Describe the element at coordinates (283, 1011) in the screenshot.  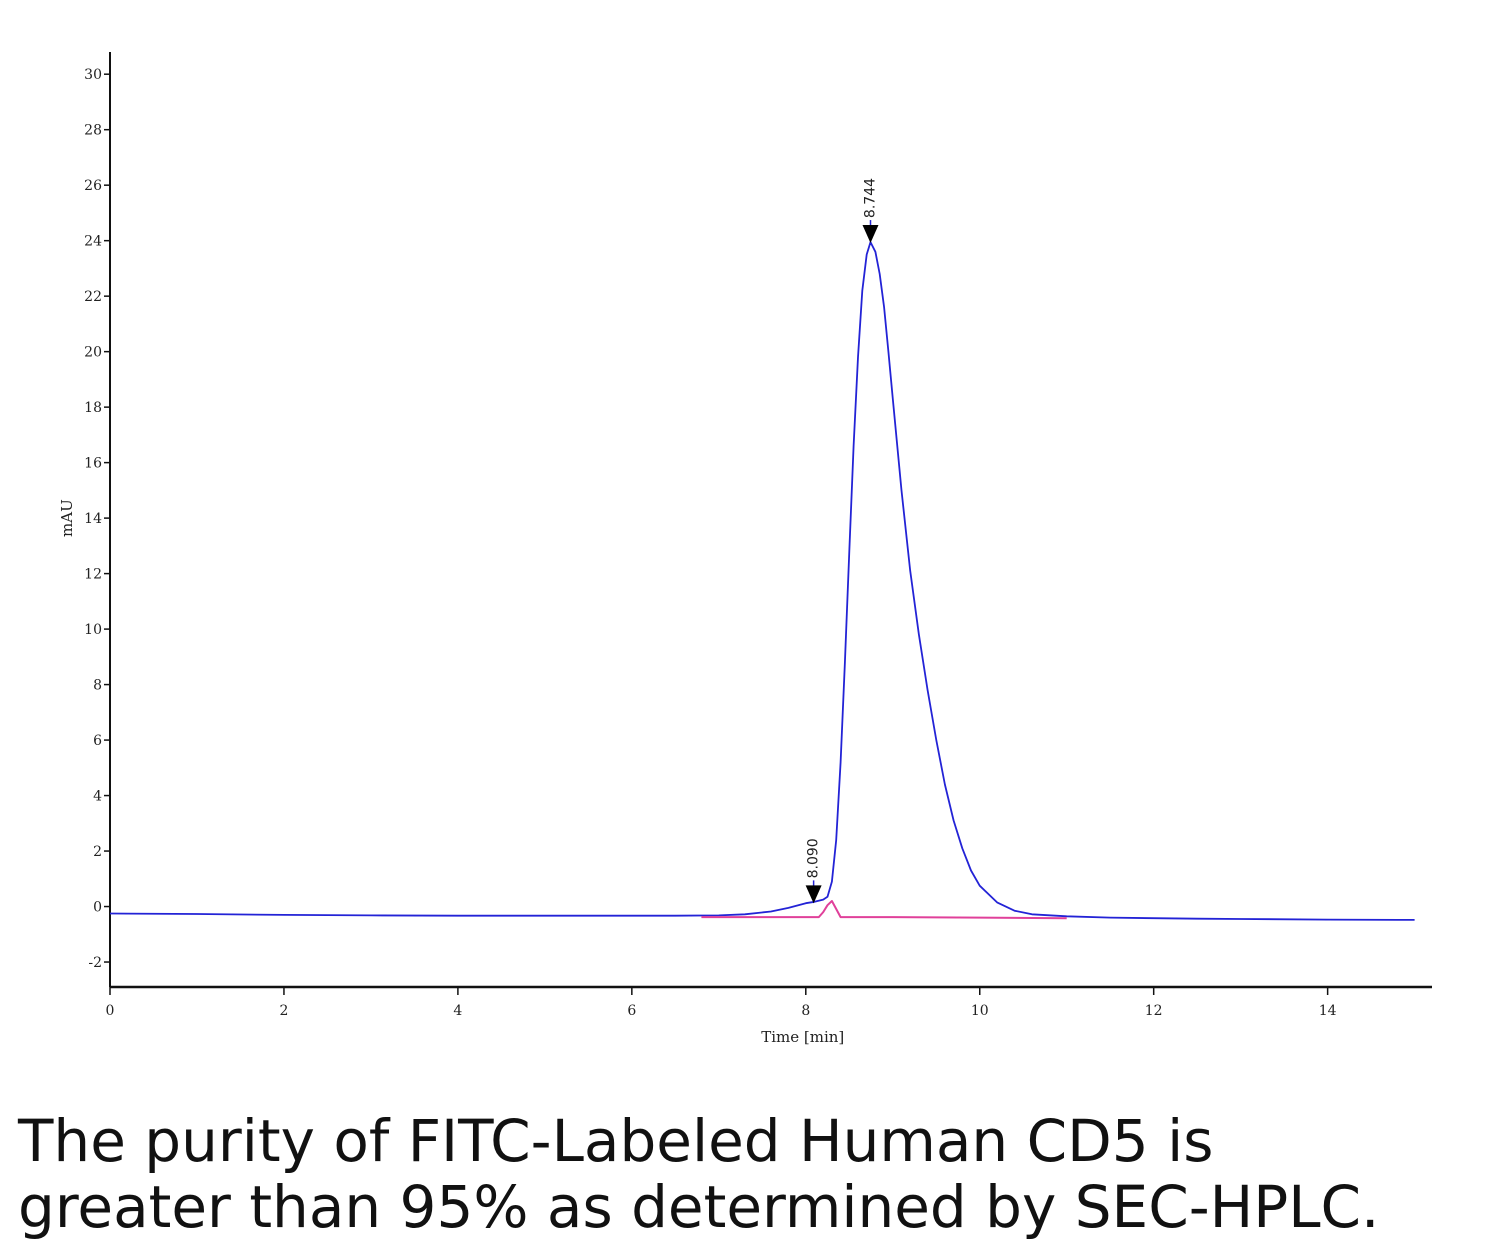
I see `x-tick-label: 2` at that location.